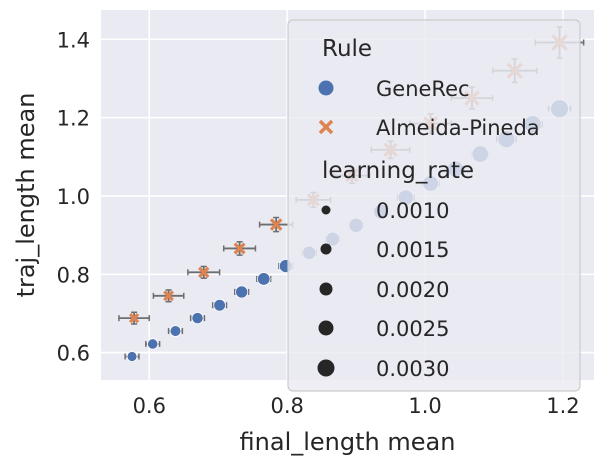 The width and height of the screenshot is (605, 466). I want to click on y-tick-label: 1.0, so click(73, 197).